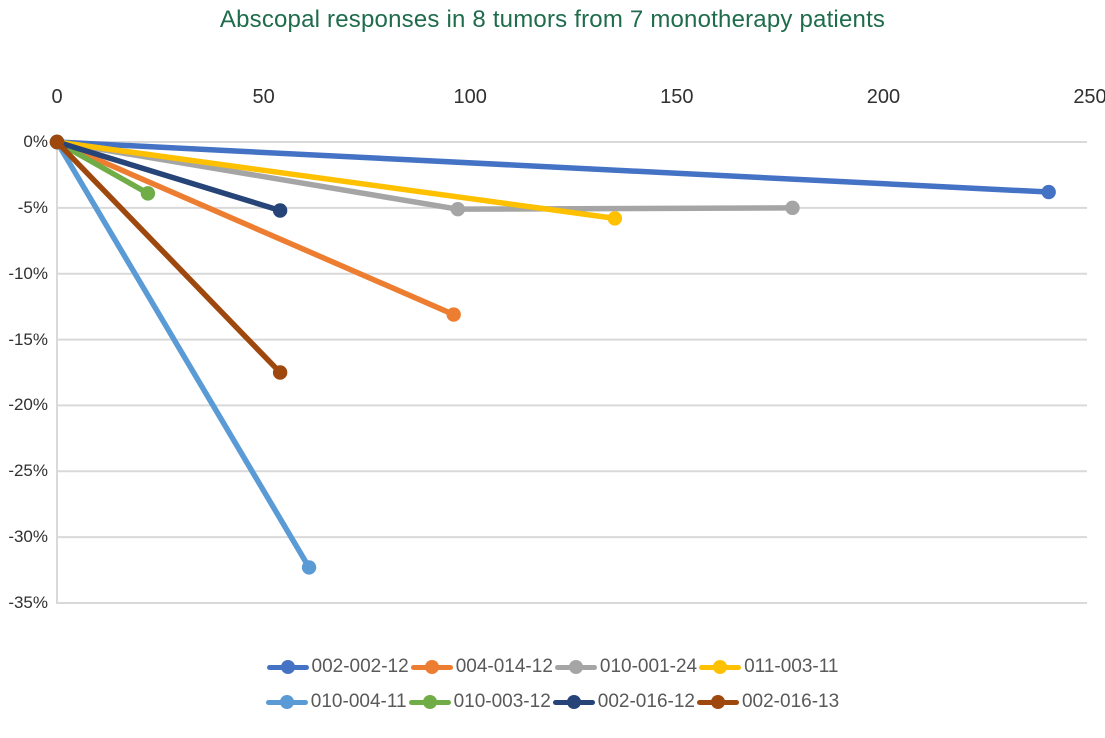 The image size is (1105, 738). What do you see at coordinates (57, 97) in the screenshot?
I see `x-axis-tick-label: 0` at bounding box center [57, 97].